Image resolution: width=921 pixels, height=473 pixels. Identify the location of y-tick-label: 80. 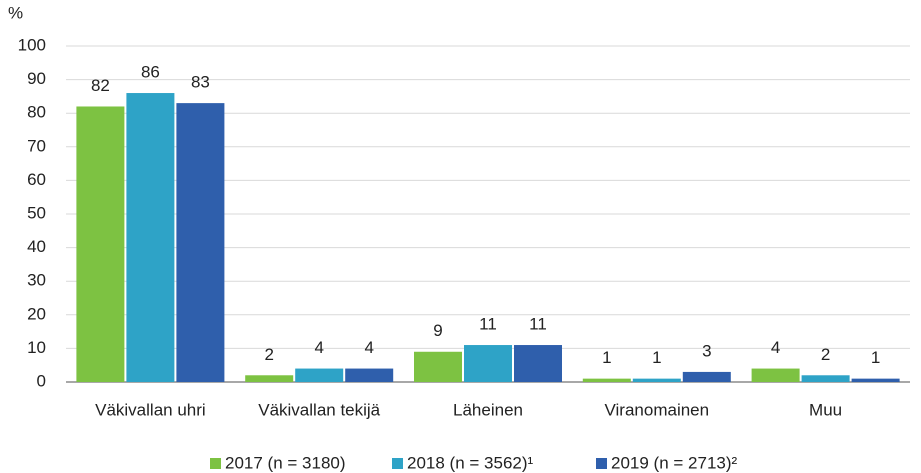
(36, 112).